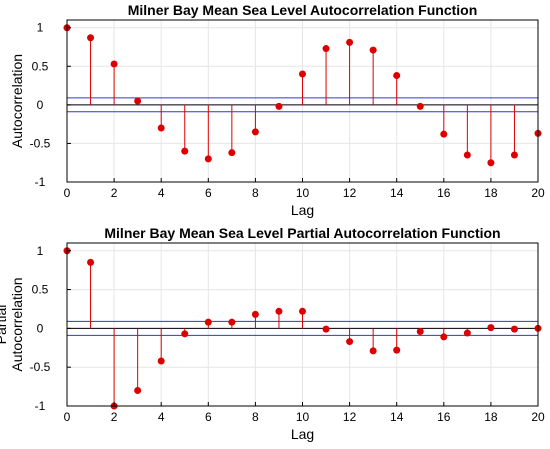 The image size is (550, 449). Describe the element at coordinates (4, 325) in the screenshot. I see `y-axis-label: Partial` at that location.